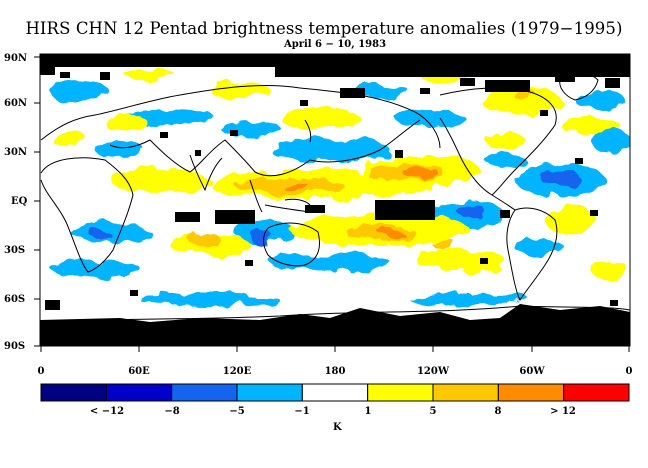 The width and height of the screenshot is (648, 468). I want to click on lon-label-180: 180, so click(335, 371).